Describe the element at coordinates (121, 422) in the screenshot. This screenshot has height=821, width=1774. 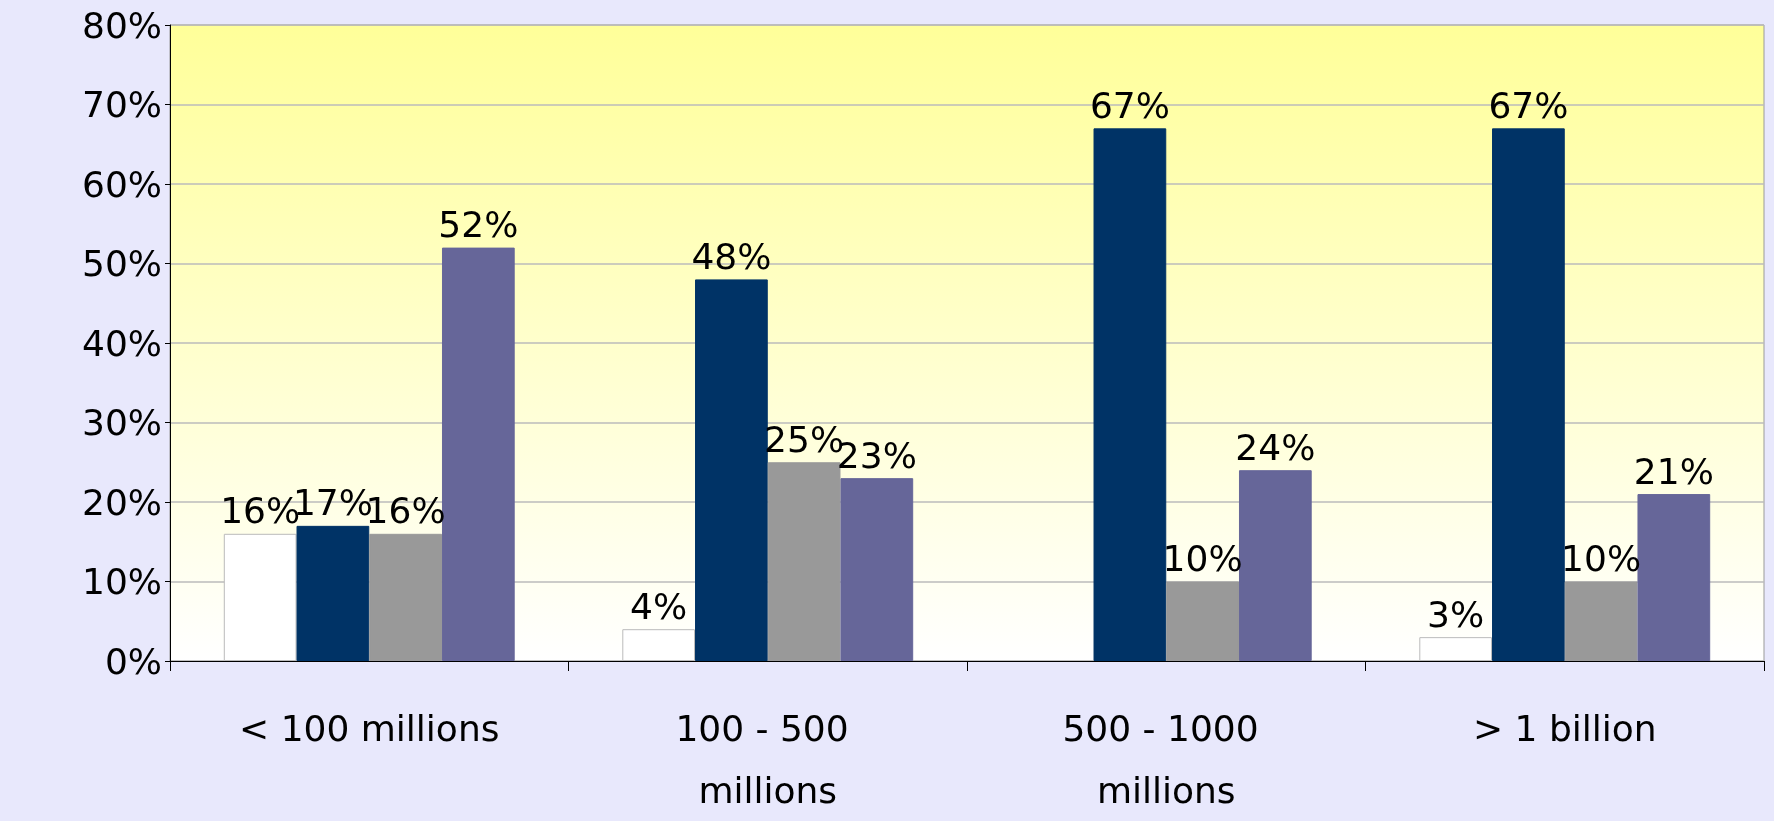
I see `y-tick-label: 30%` at that location.